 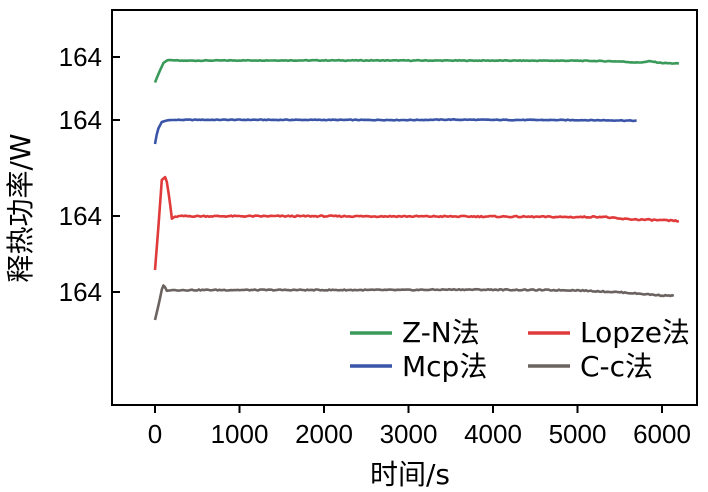 I want to click on x-tick-label: 3000, so click(x=409, y=434).